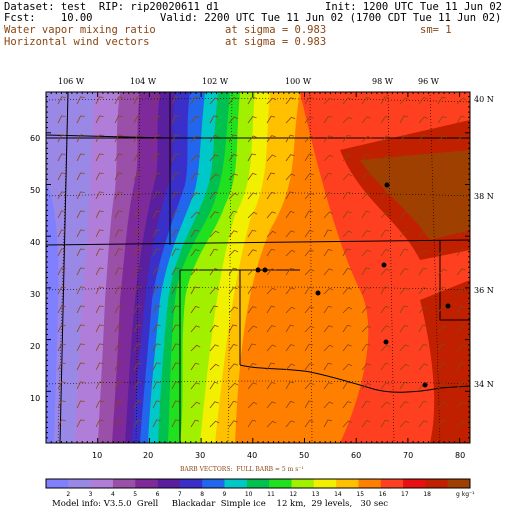  I want to click on colorbar-label: 4, so click(113, 494).